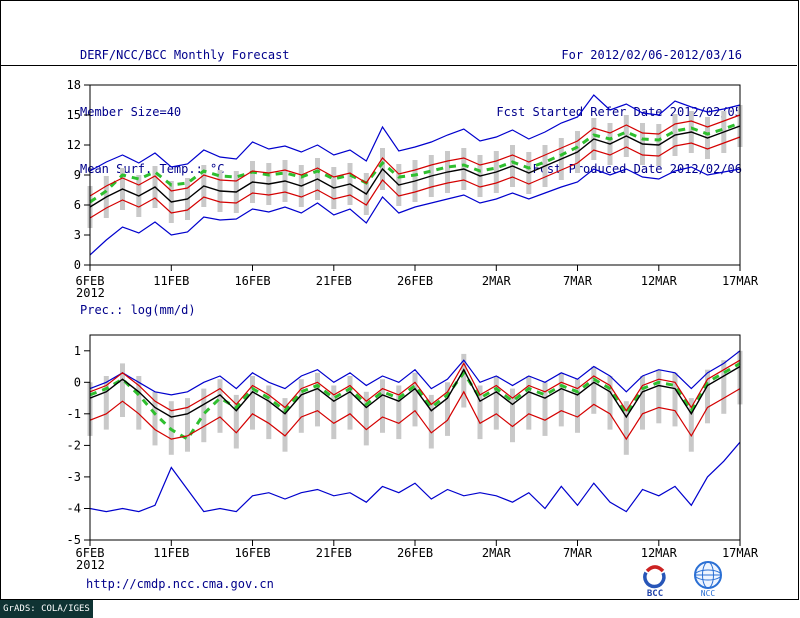 Image resolution: width=800 pixels, height=618 pixels. Describe the element at coordinates (708, 579) in the screenshot. I see `ncc-logo: NCC` at that location.